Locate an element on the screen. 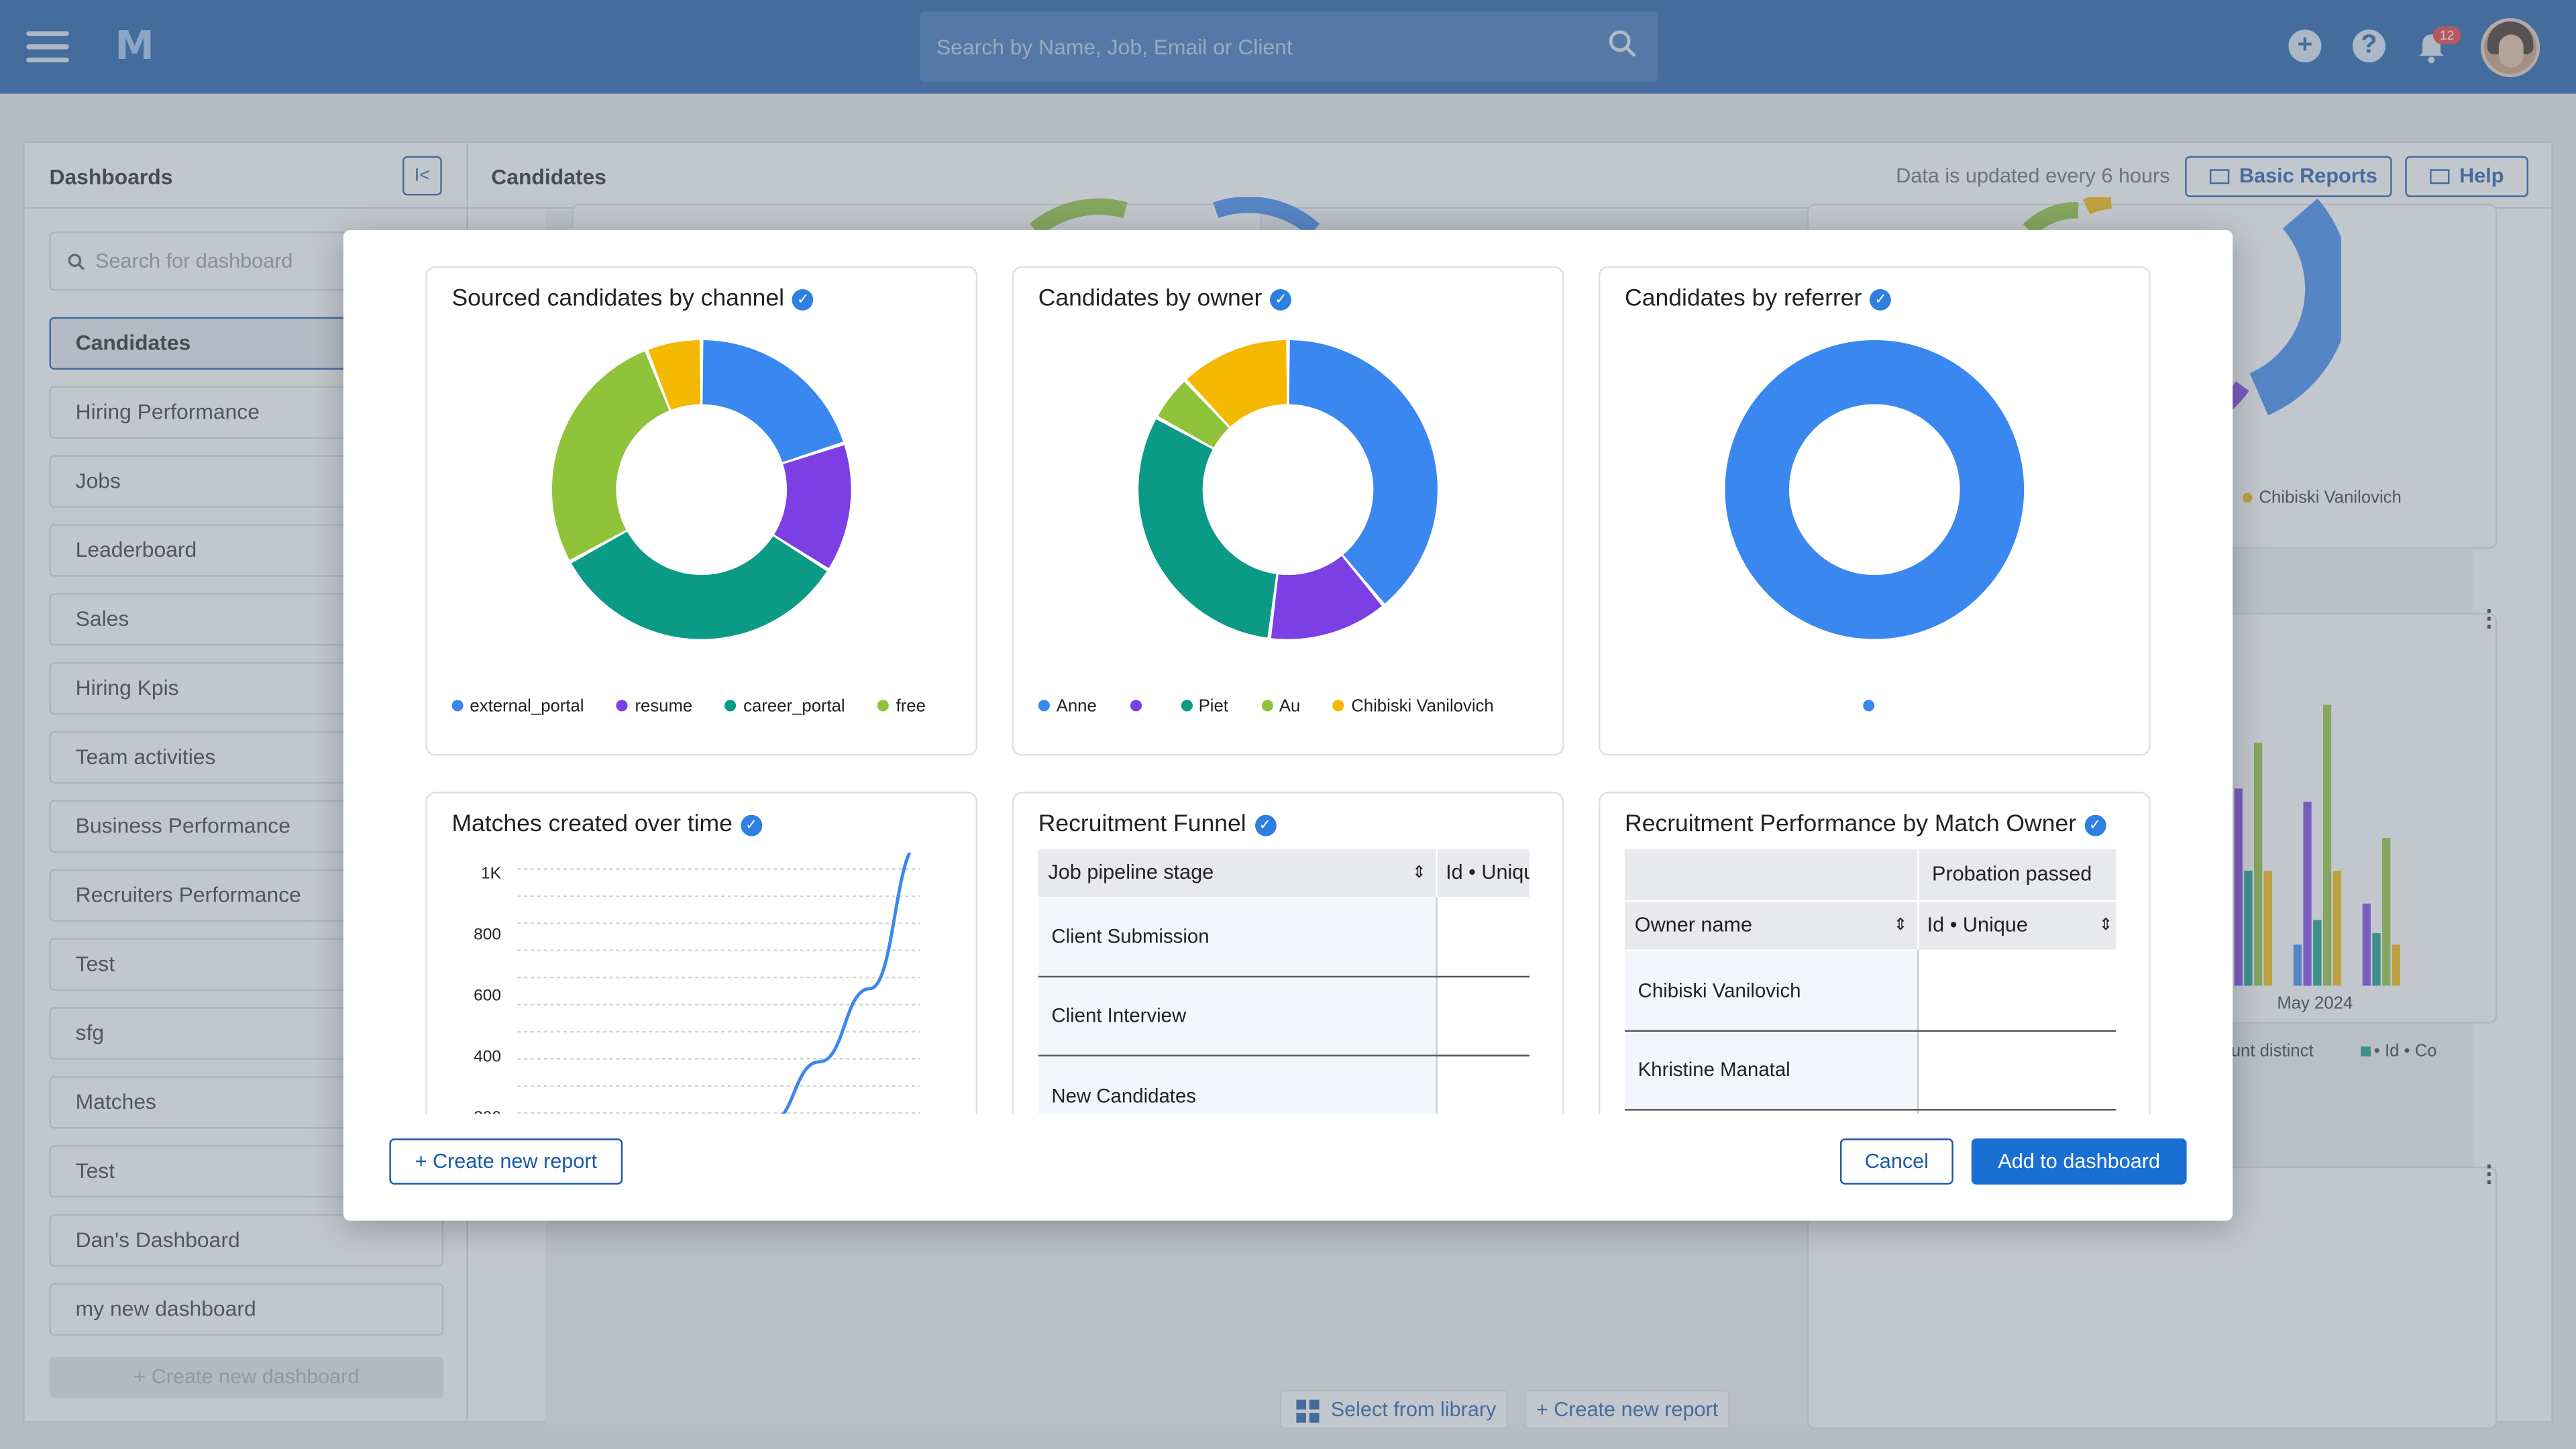  card-title-text: Recruitment Funnel is located at coordinates (1142, 824).